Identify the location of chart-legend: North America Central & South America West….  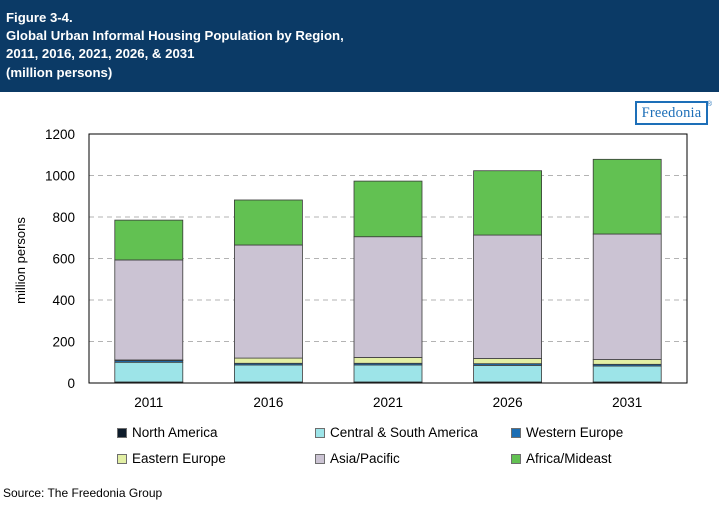
(359, 446).